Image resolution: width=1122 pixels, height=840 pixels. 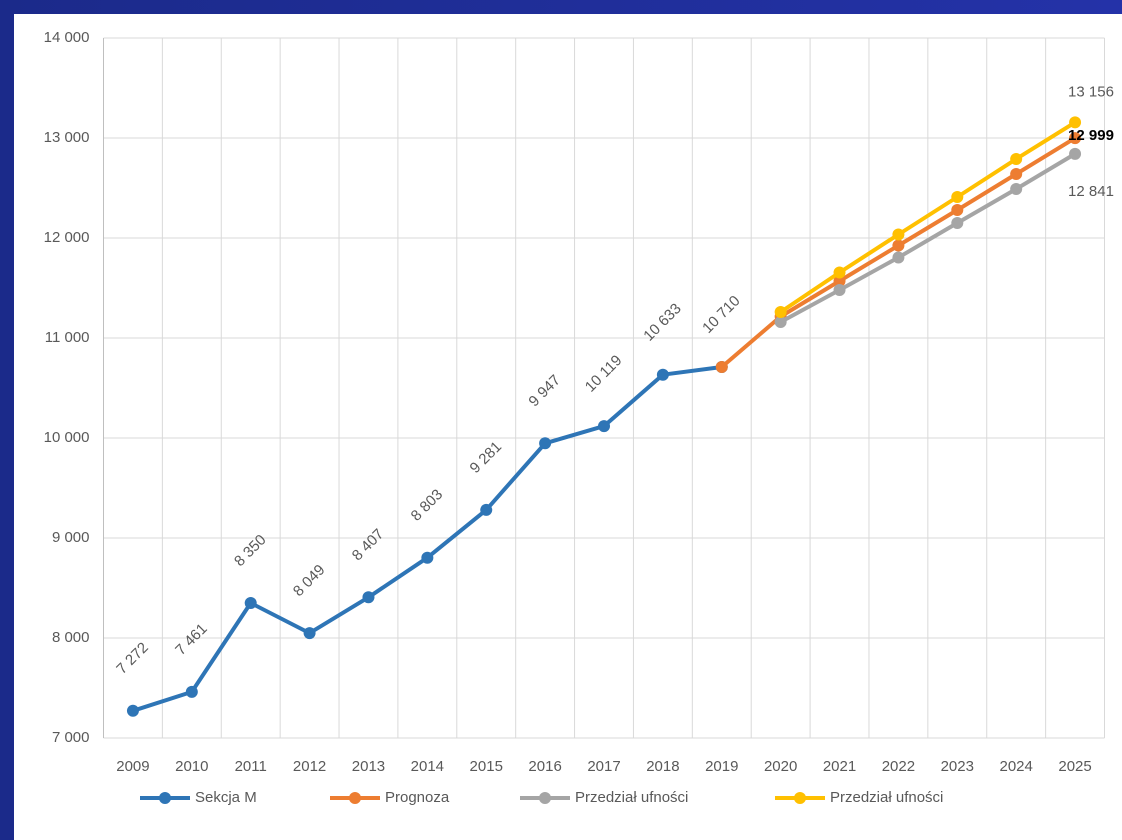 What do you see at coordinates (898, 766) in the screenshot?
I see `x-tick-label: 2022` at bounding box center [898, 766].